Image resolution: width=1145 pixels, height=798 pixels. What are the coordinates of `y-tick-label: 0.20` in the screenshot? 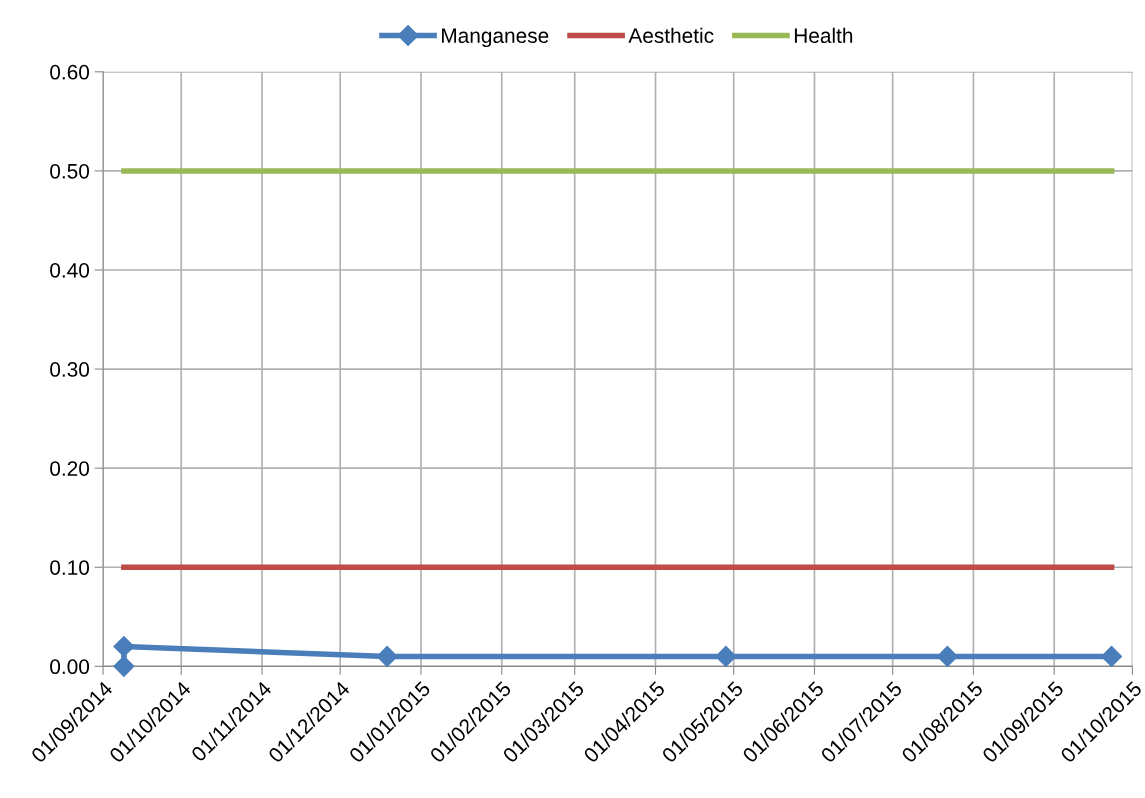 It's located at (70, 468).